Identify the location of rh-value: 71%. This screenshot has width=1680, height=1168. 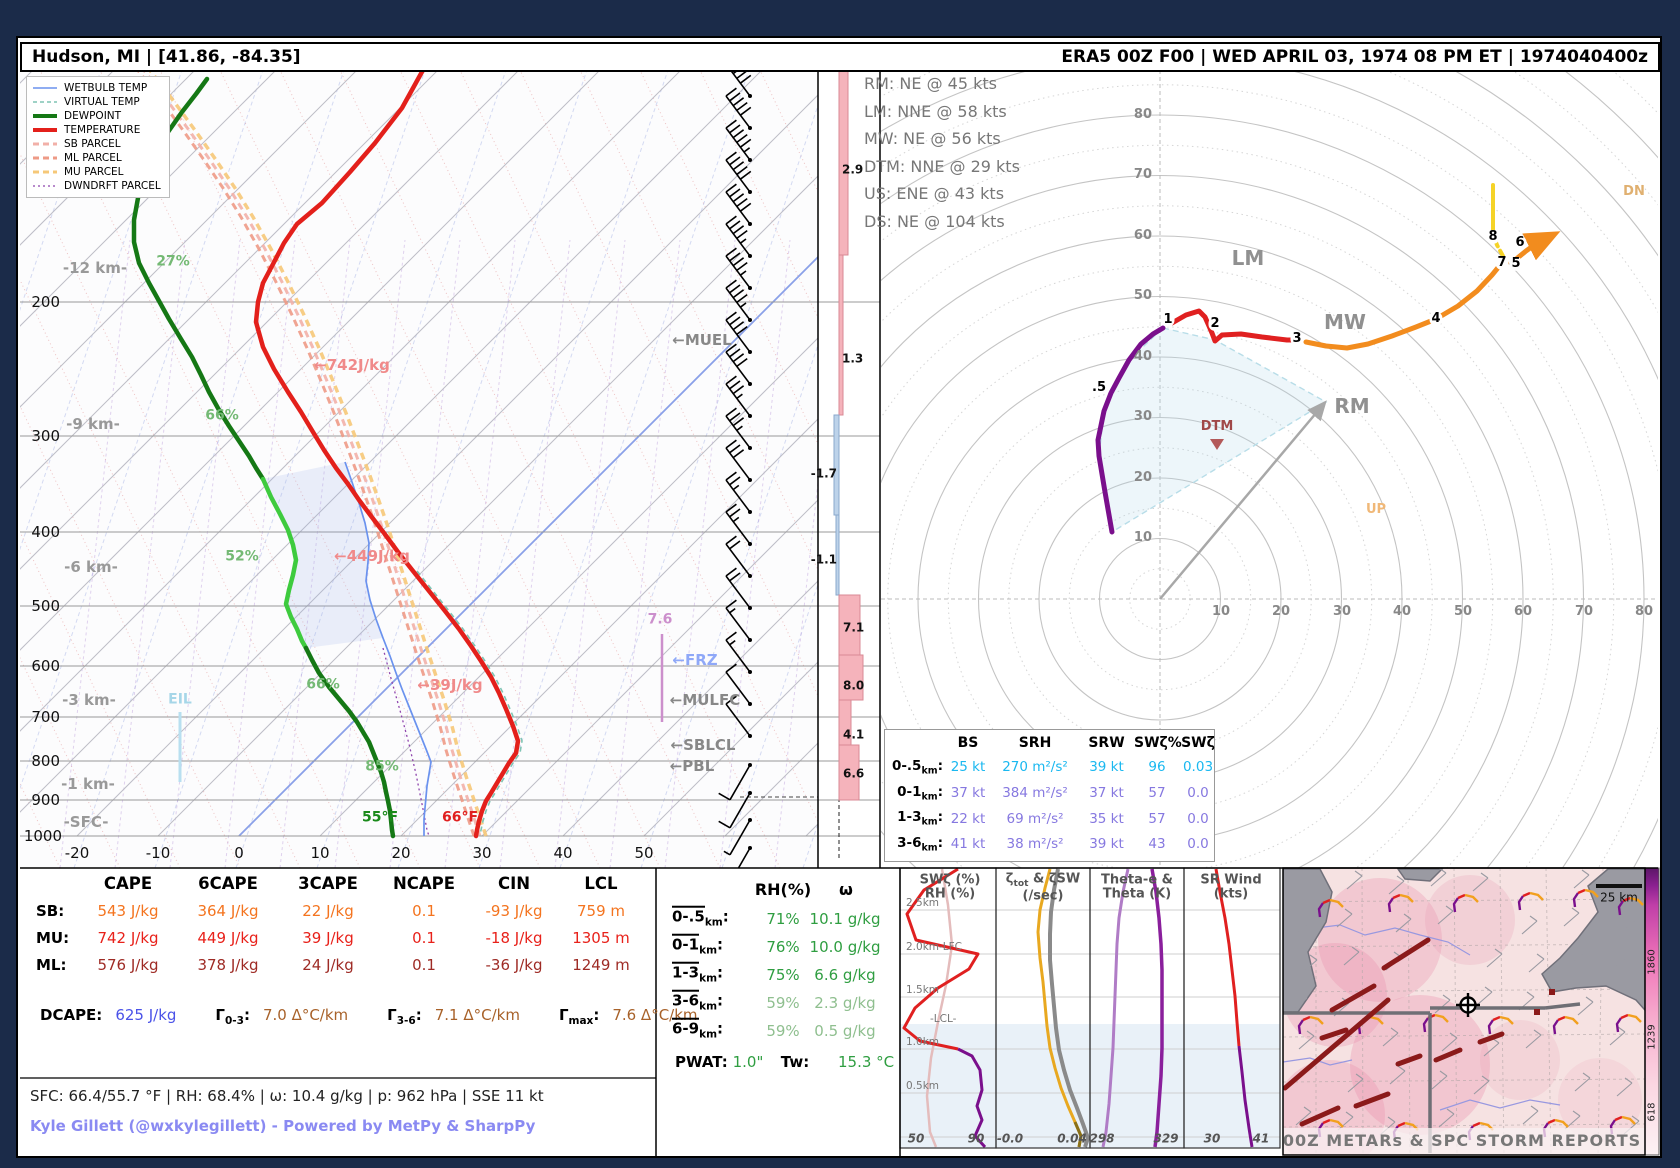
(783, 918).